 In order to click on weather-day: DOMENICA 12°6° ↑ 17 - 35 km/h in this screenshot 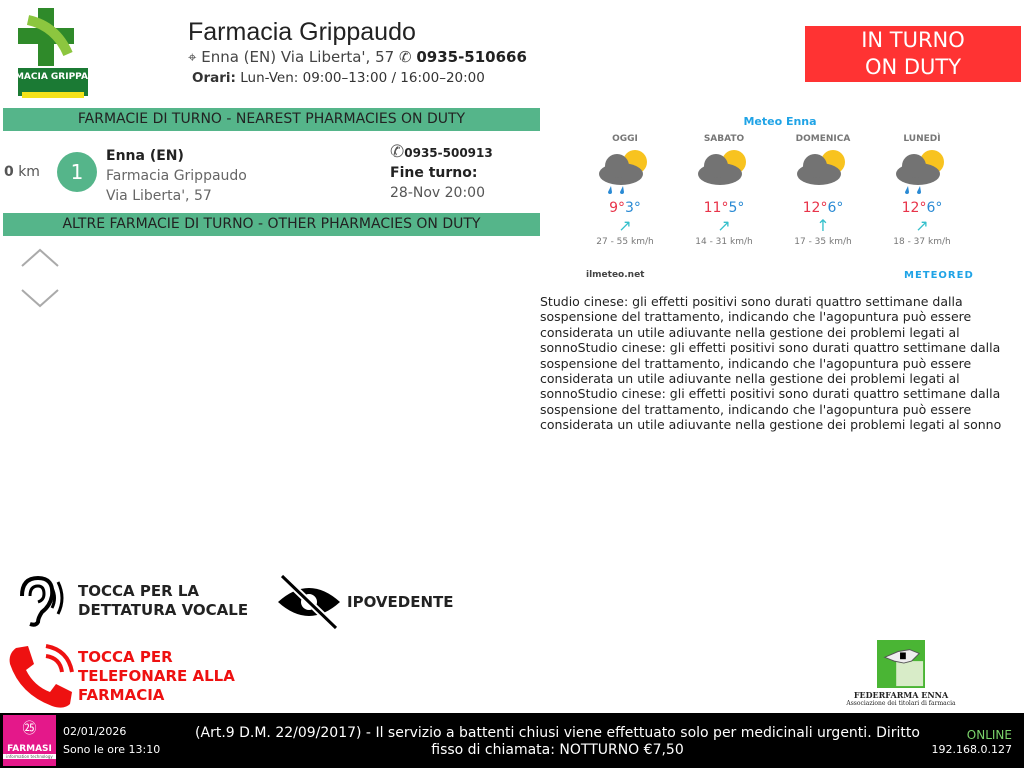, I will do `click(823, 190)`.